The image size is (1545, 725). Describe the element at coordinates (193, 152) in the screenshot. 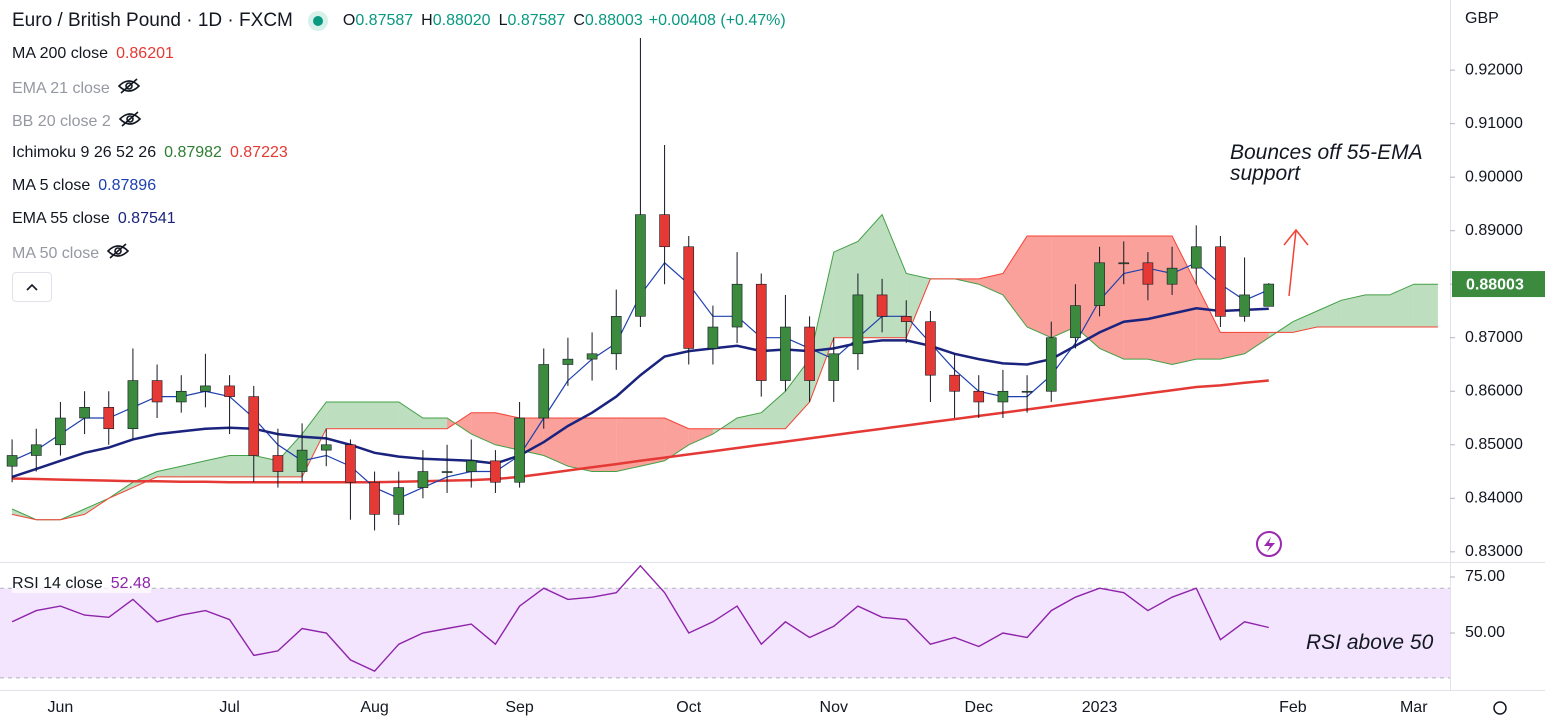

I see `legend-value: 0.87982` at that location.